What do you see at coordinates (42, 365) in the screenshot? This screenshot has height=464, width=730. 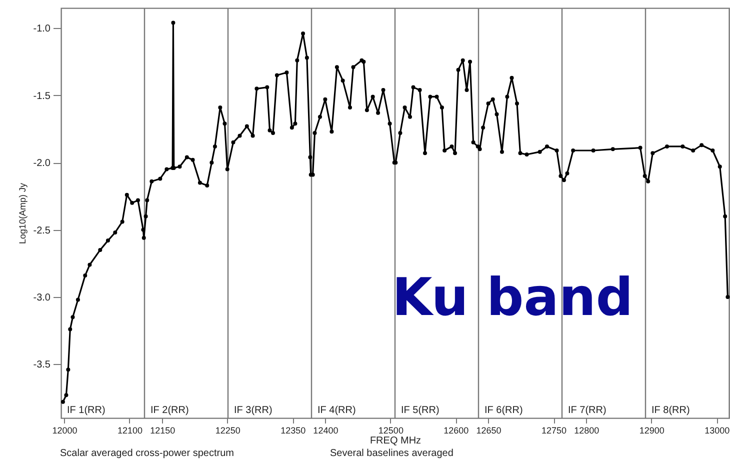 I see `y-tick-label: -3.5` at bounding box center [42, 365].